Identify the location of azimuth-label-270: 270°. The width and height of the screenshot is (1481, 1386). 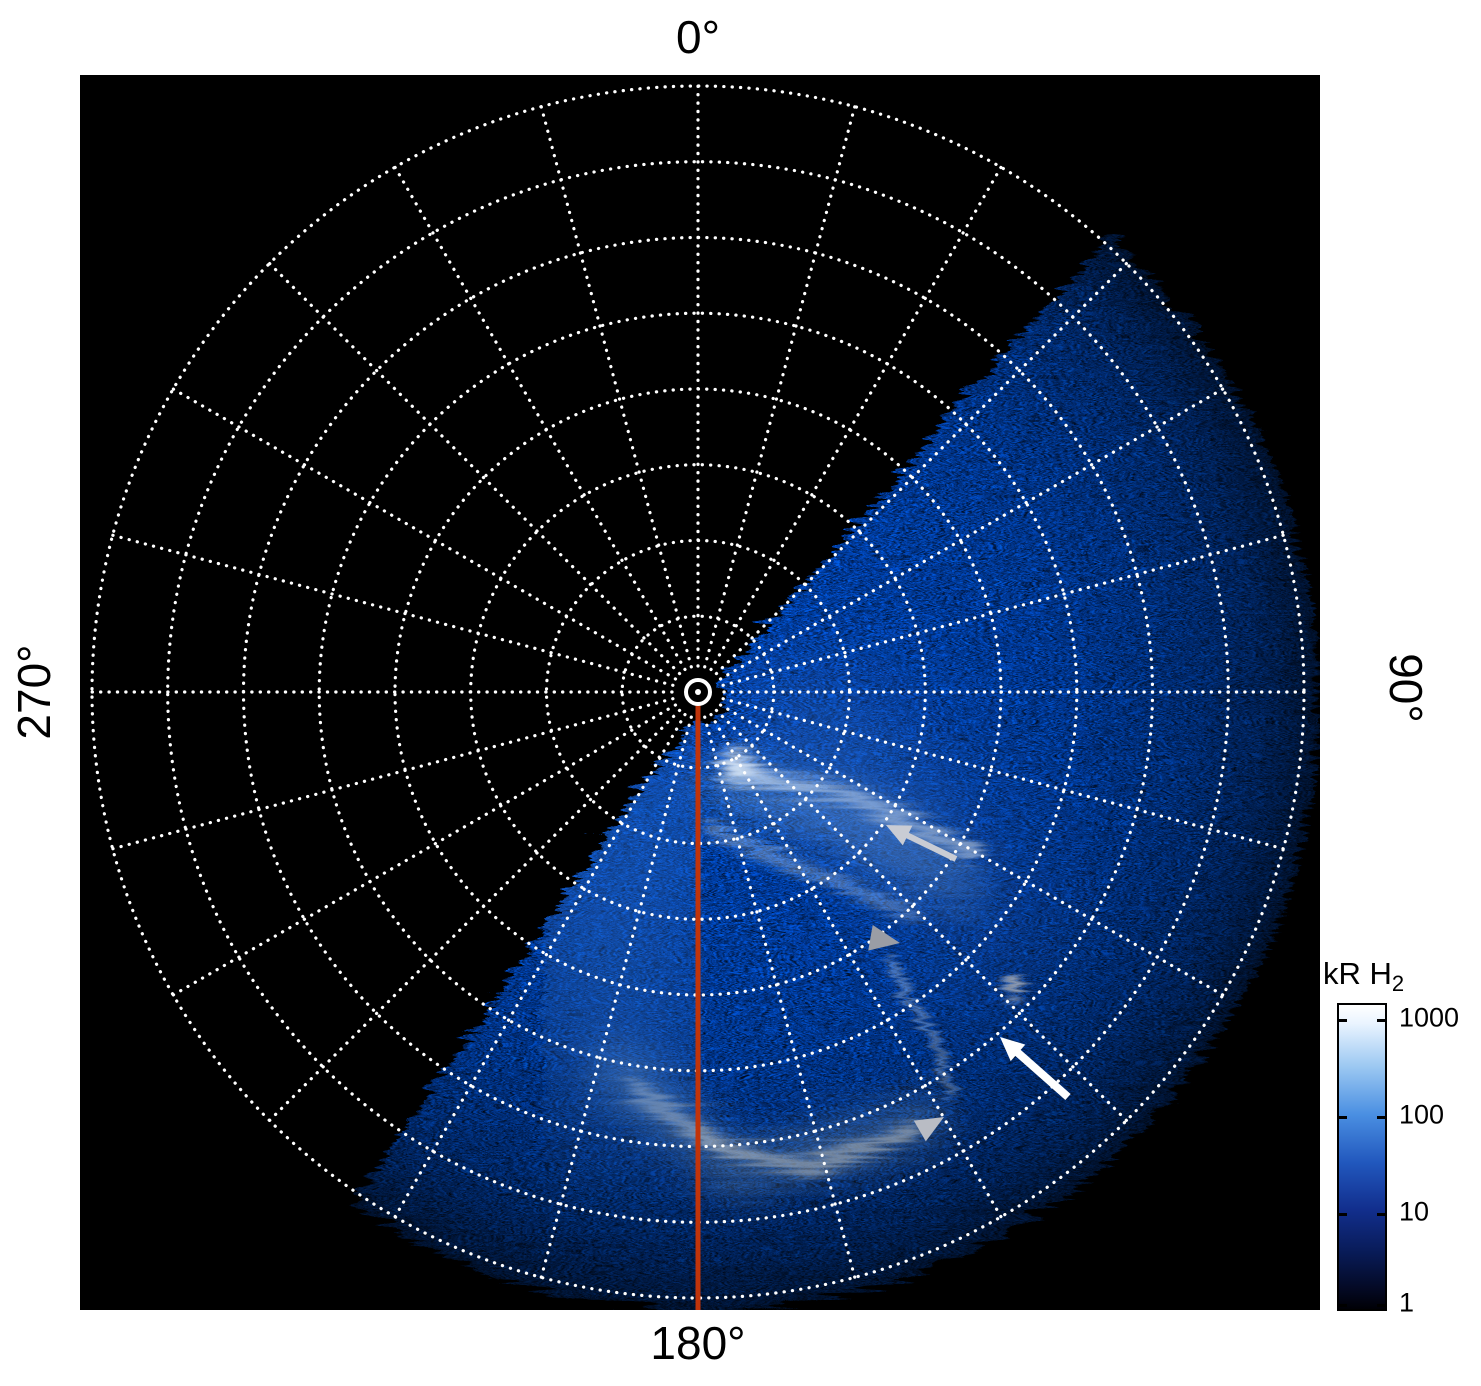
(34, 692).